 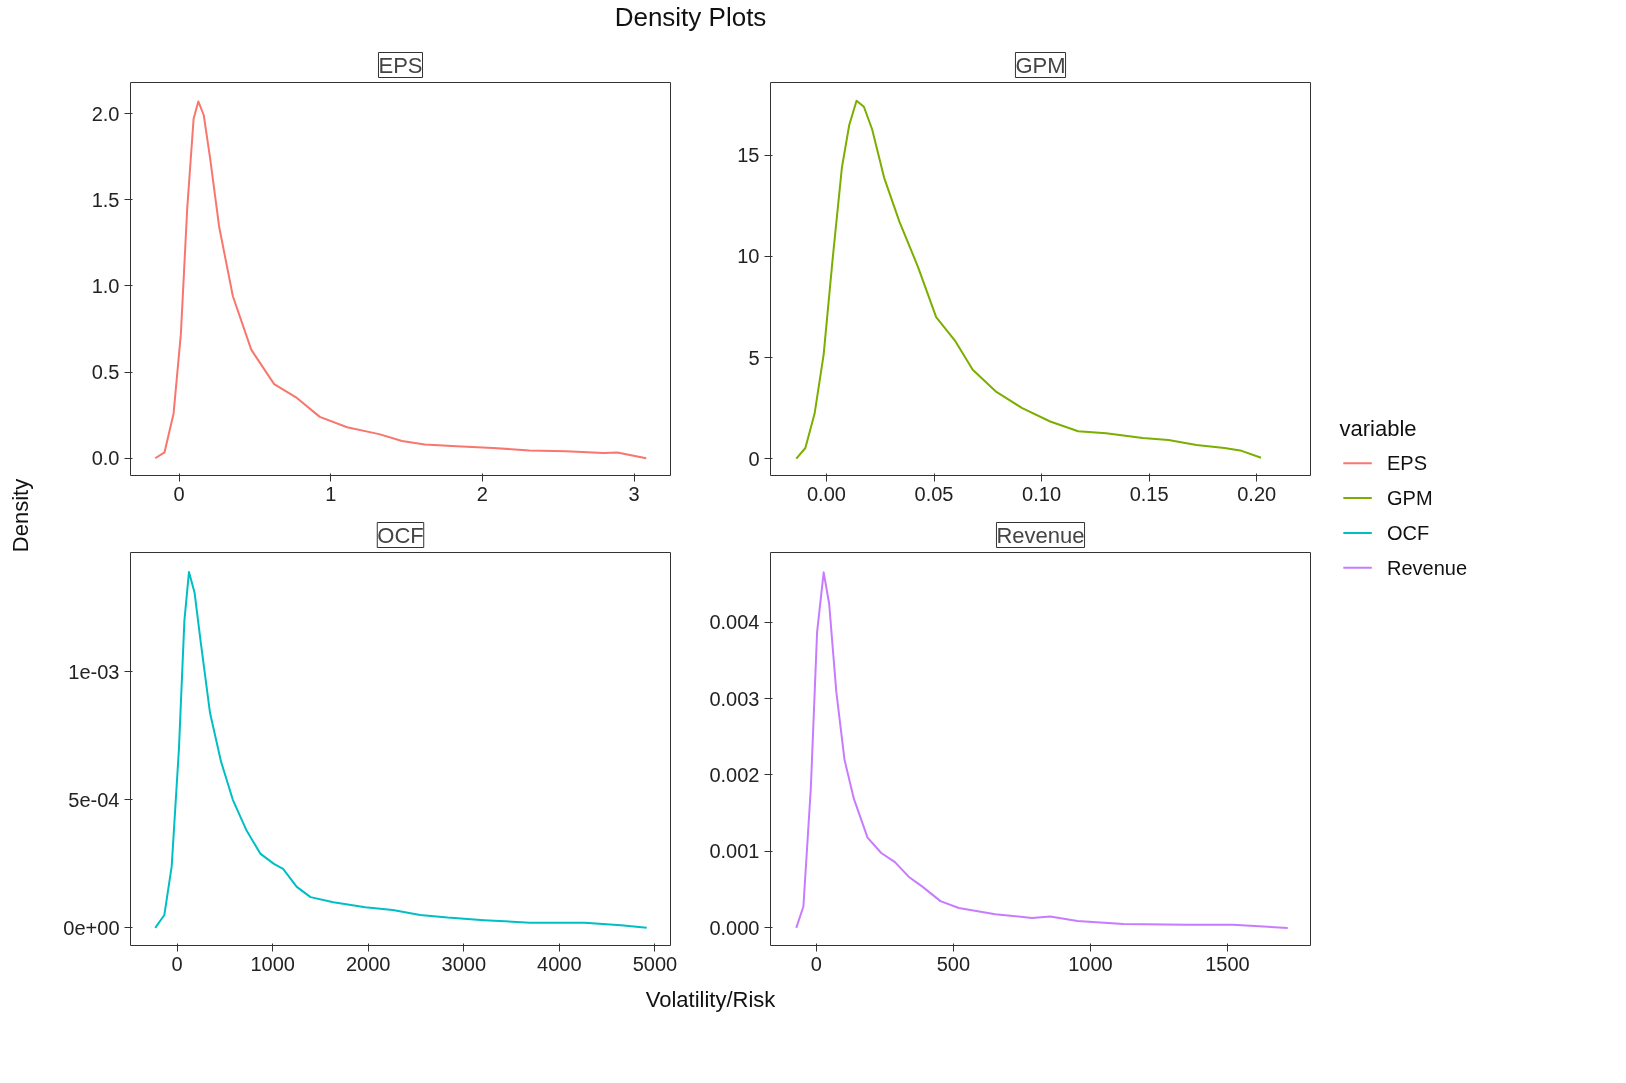 What do you see at coordinates (20, 515) in the screenshot?
I see `y-axis-title: Density` at bounding box center [20, 515].